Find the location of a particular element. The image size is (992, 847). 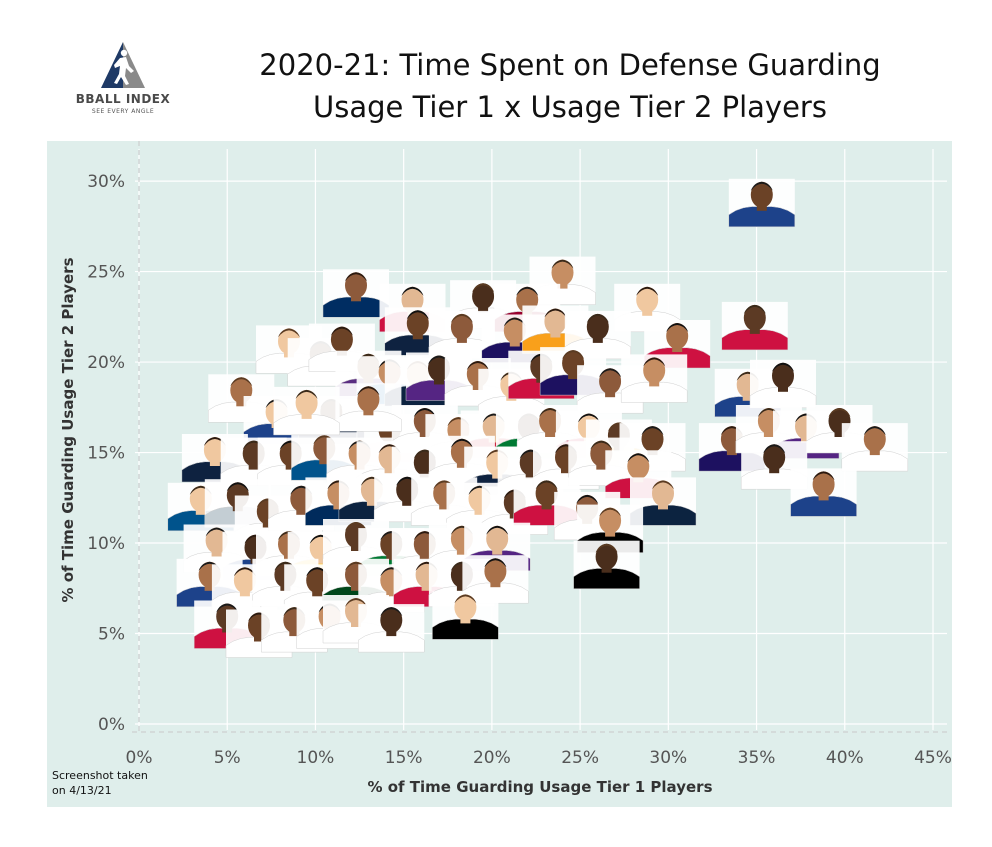

y-tick-label: 20% is located at coordinates (106, 363).